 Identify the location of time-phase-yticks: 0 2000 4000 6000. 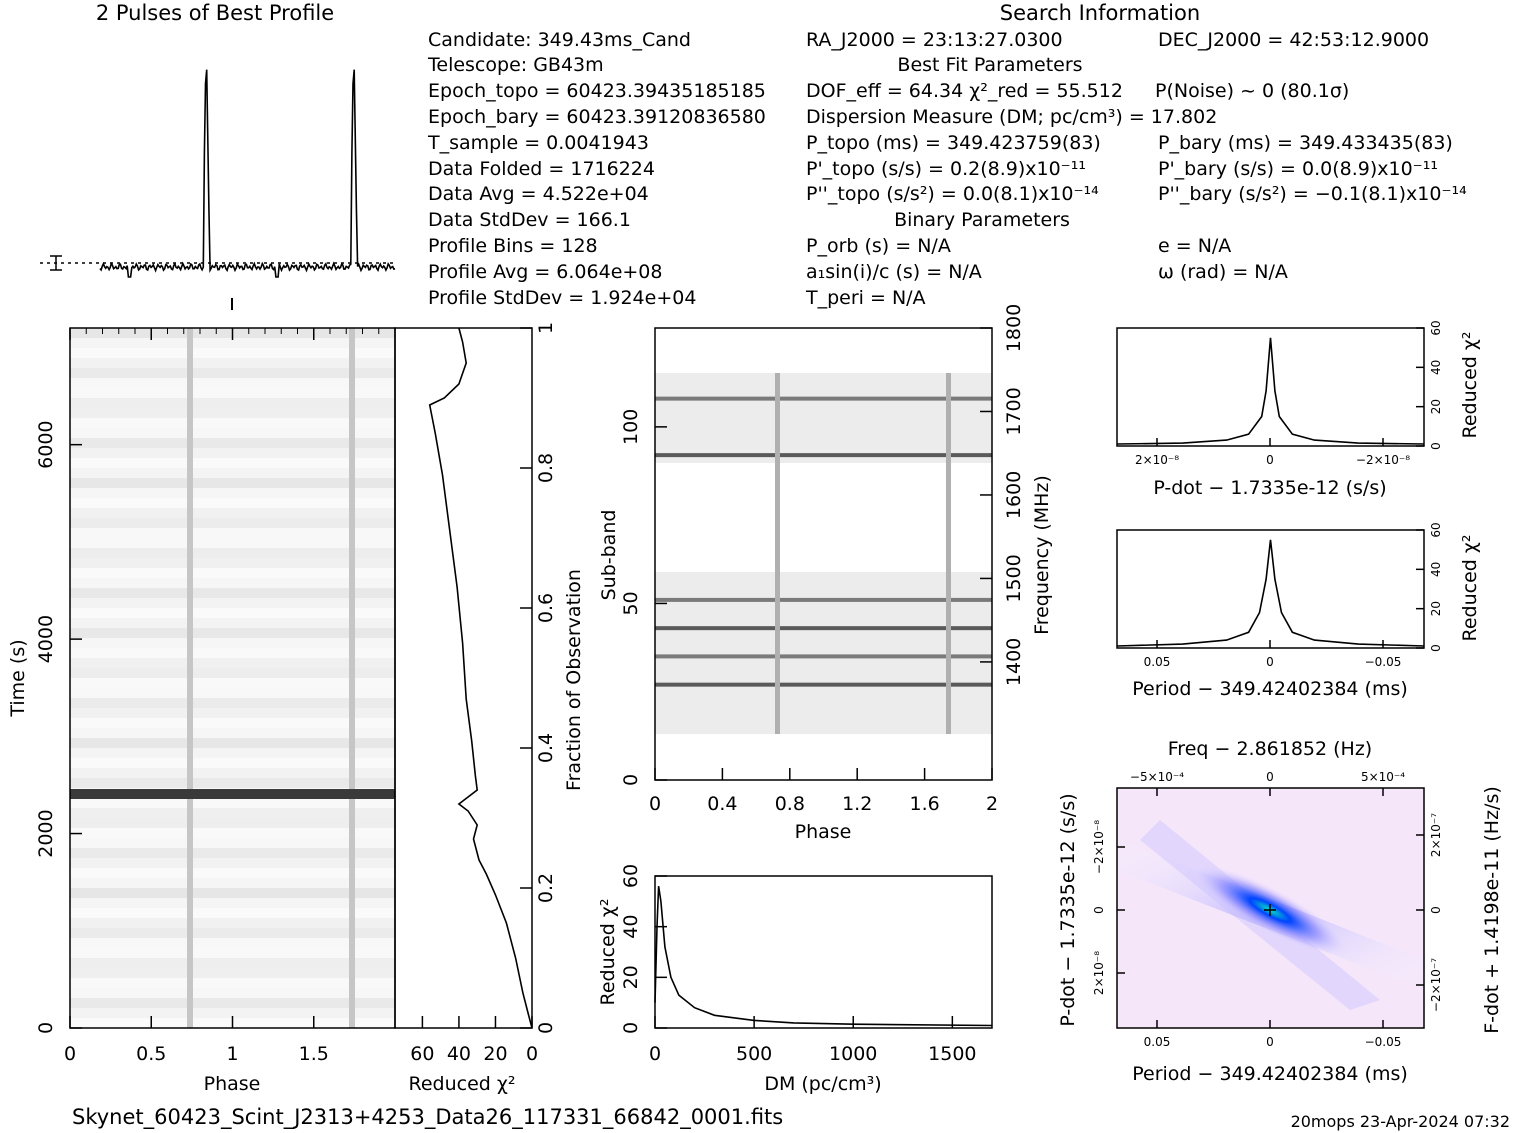
(58, 727).